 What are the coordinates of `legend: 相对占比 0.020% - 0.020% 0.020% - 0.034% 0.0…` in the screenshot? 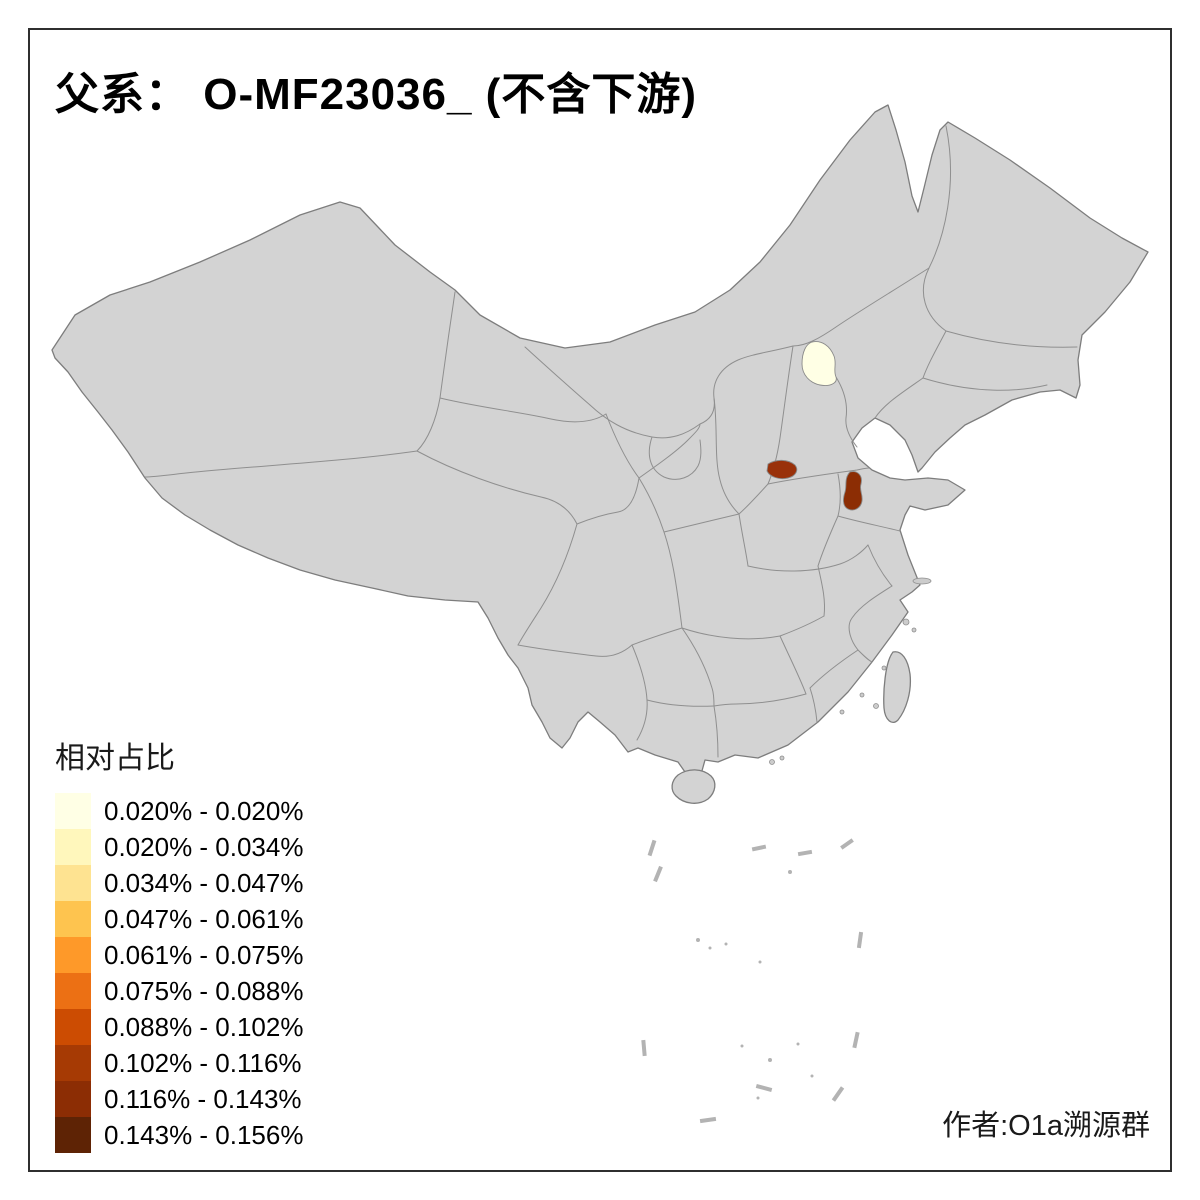 It's located at (179, 943).